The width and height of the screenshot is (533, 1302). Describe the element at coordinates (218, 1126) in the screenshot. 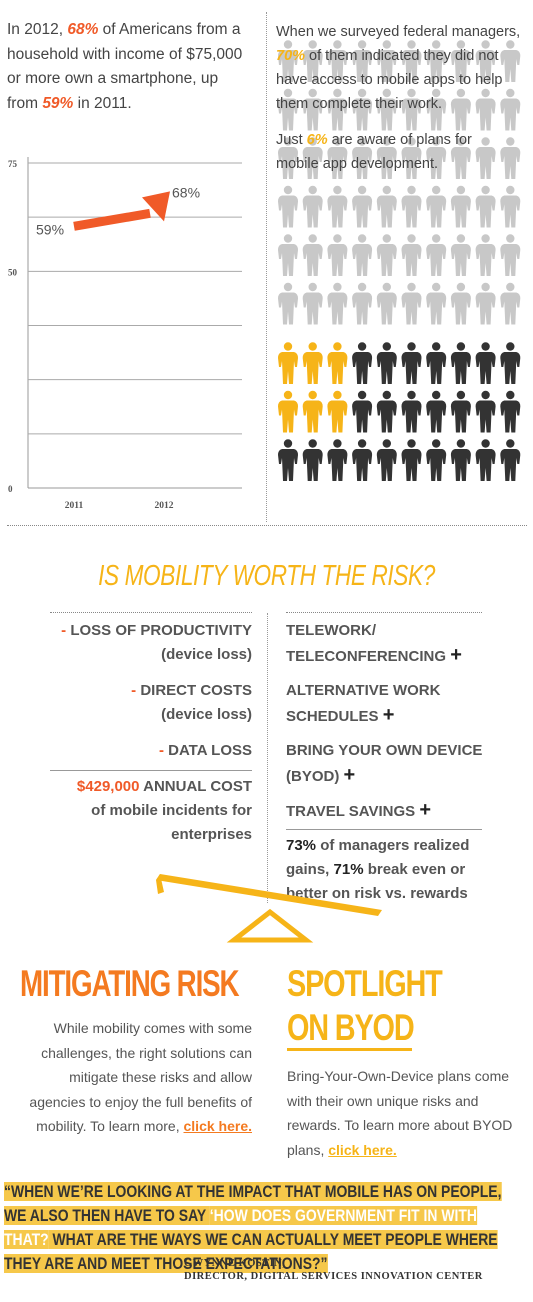

I see `mitigating-link: click here.` at that location.